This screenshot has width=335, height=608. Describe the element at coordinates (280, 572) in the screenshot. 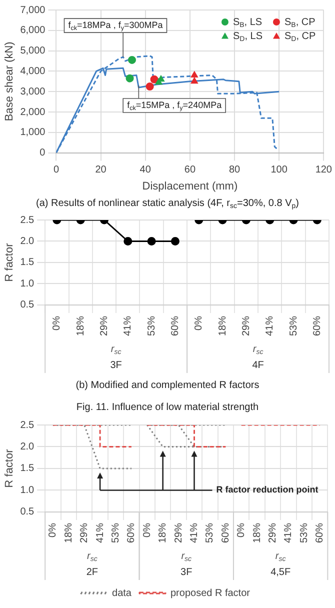

I see `text: 4,5F` at that location.